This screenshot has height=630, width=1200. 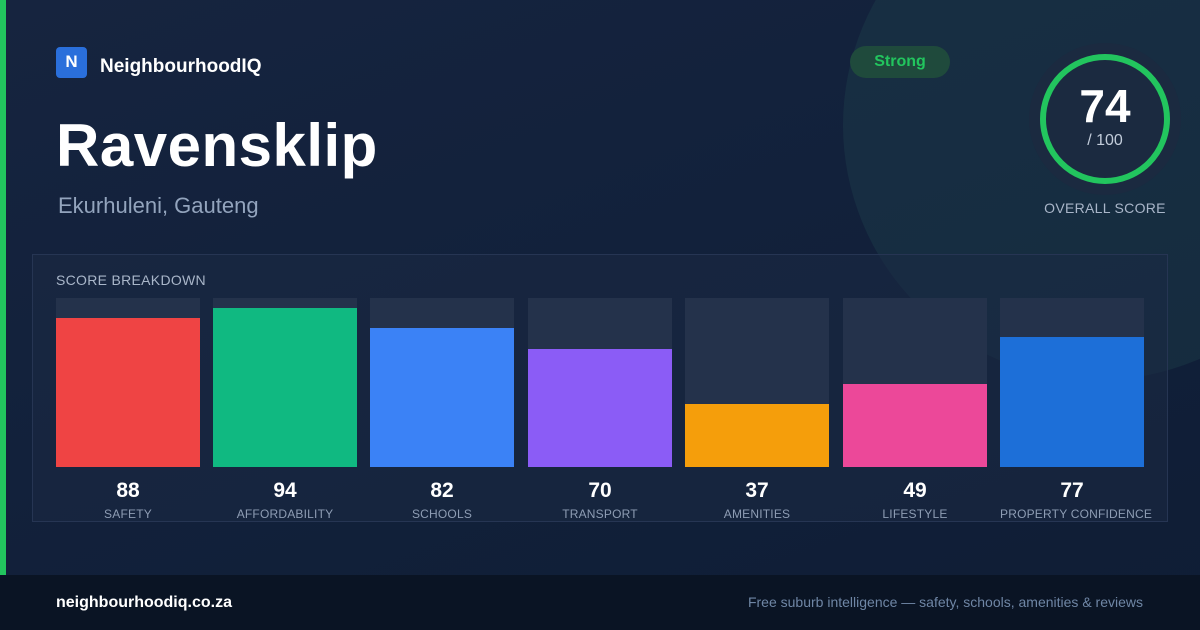 What do you see at coordinates (600, 514) in the screenshot?
I see `bar-label: TRANSPORT` at bounding box center [600, 514].